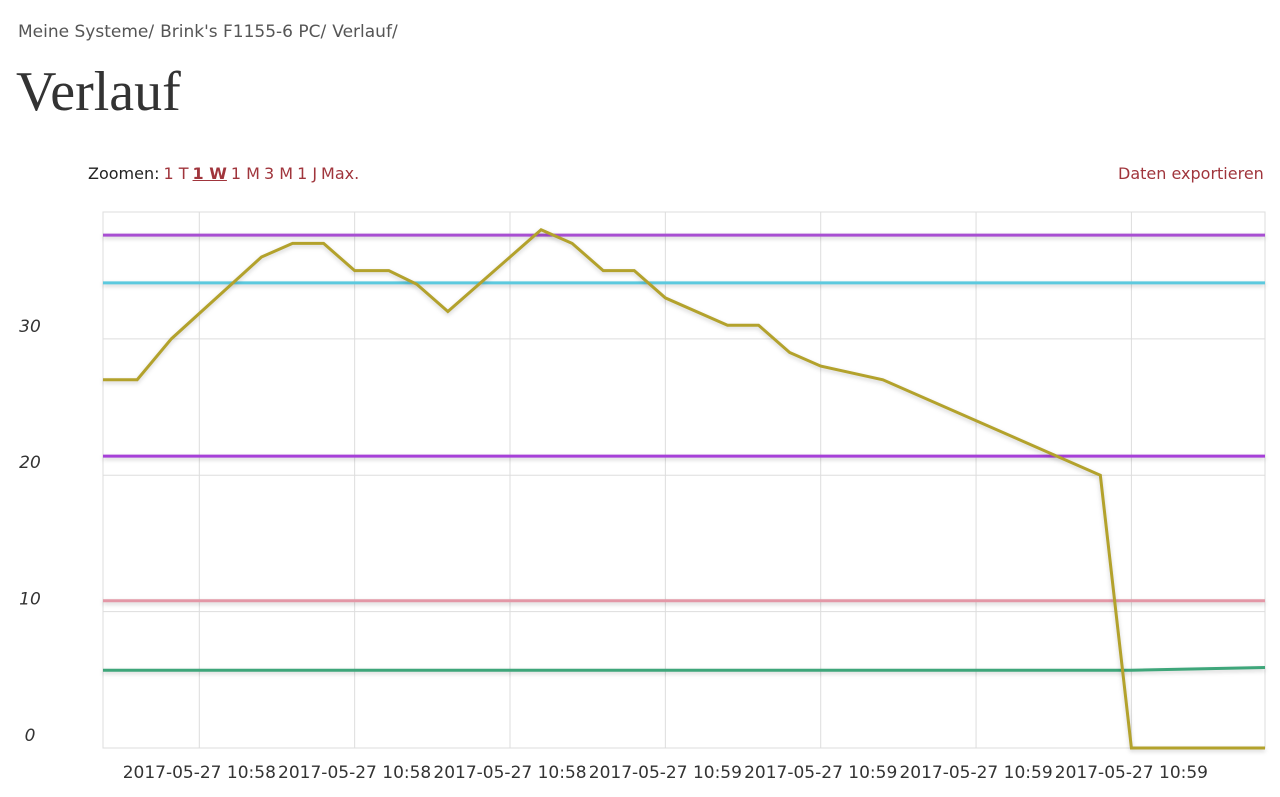 This screenshot has width=1280, height=797. I want to click on zoom-option: 1 T, so click(176, 173).